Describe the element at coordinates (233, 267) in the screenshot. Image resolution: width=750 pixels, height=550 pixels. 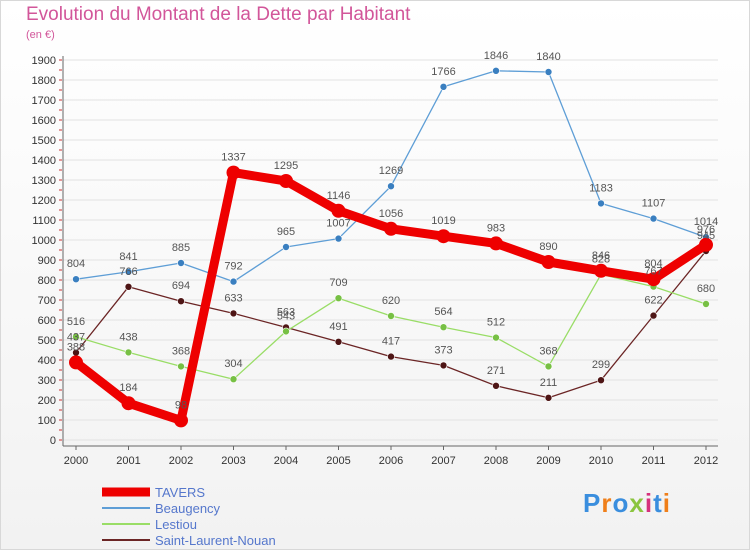
I see `data-label: 792` at that location.